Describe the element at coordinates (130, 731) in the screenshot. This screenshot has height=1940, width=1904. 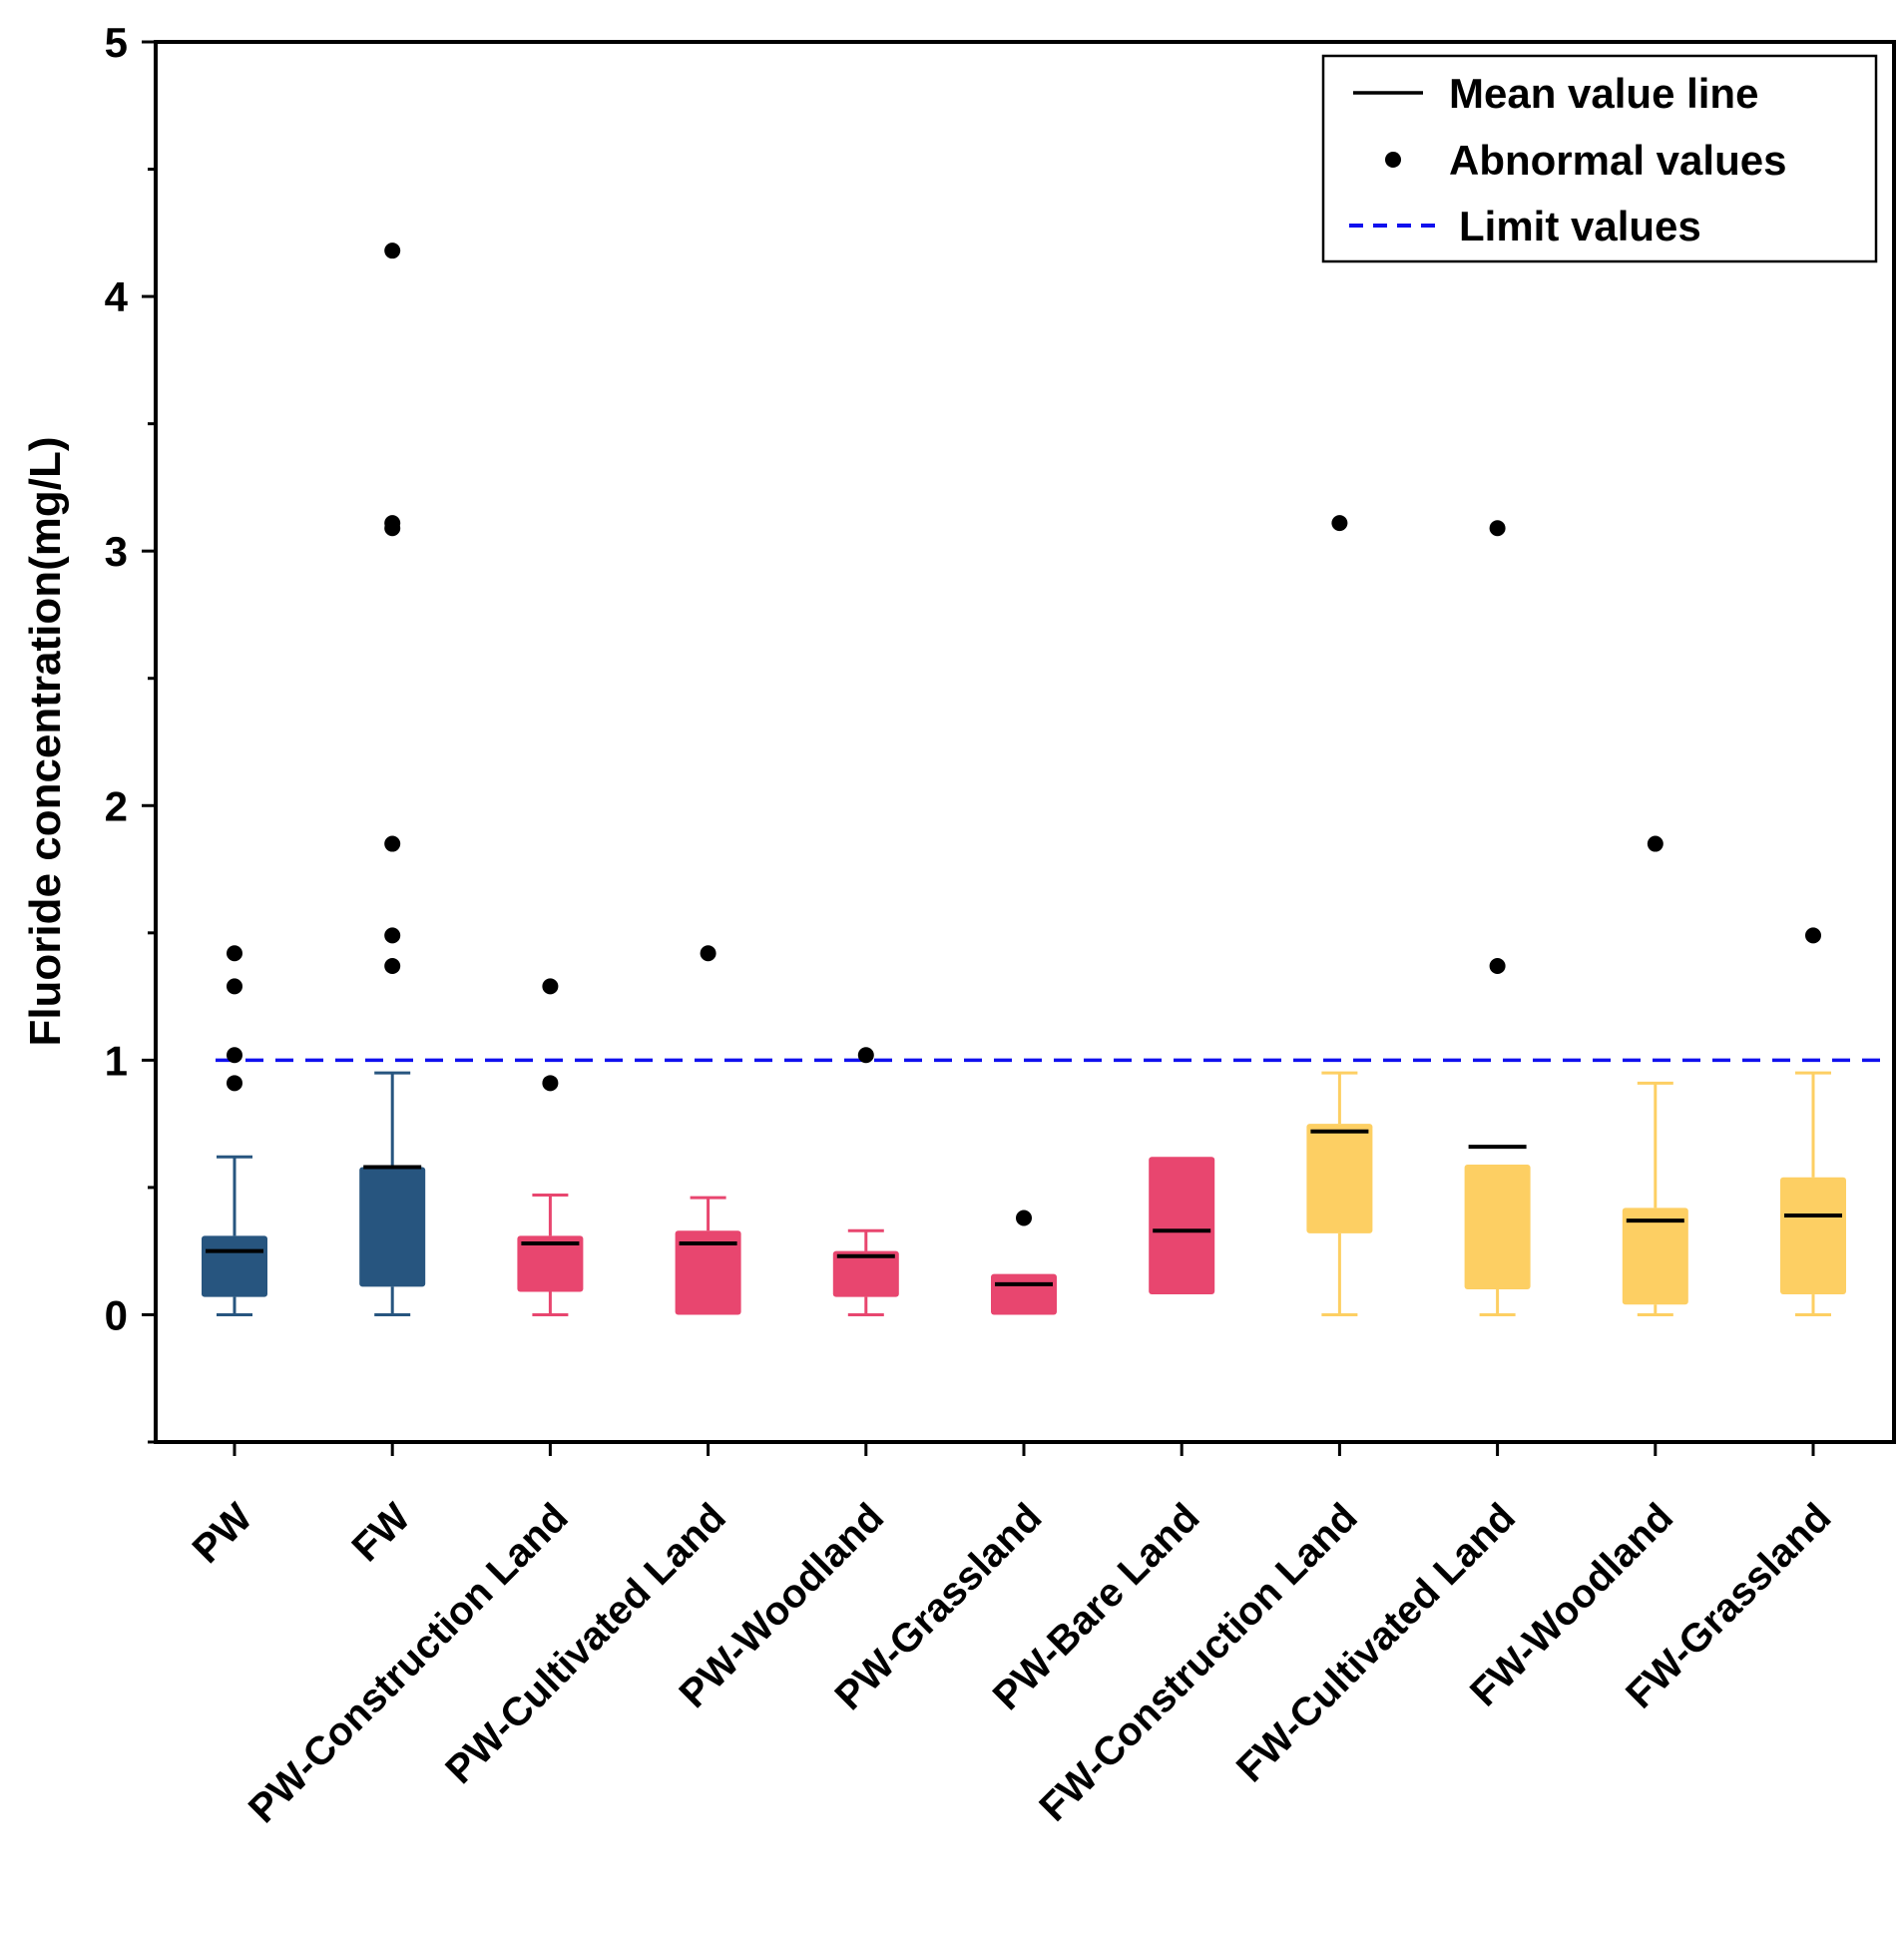
I see `y-axis: 0 1 2 3 4 5` at that location.